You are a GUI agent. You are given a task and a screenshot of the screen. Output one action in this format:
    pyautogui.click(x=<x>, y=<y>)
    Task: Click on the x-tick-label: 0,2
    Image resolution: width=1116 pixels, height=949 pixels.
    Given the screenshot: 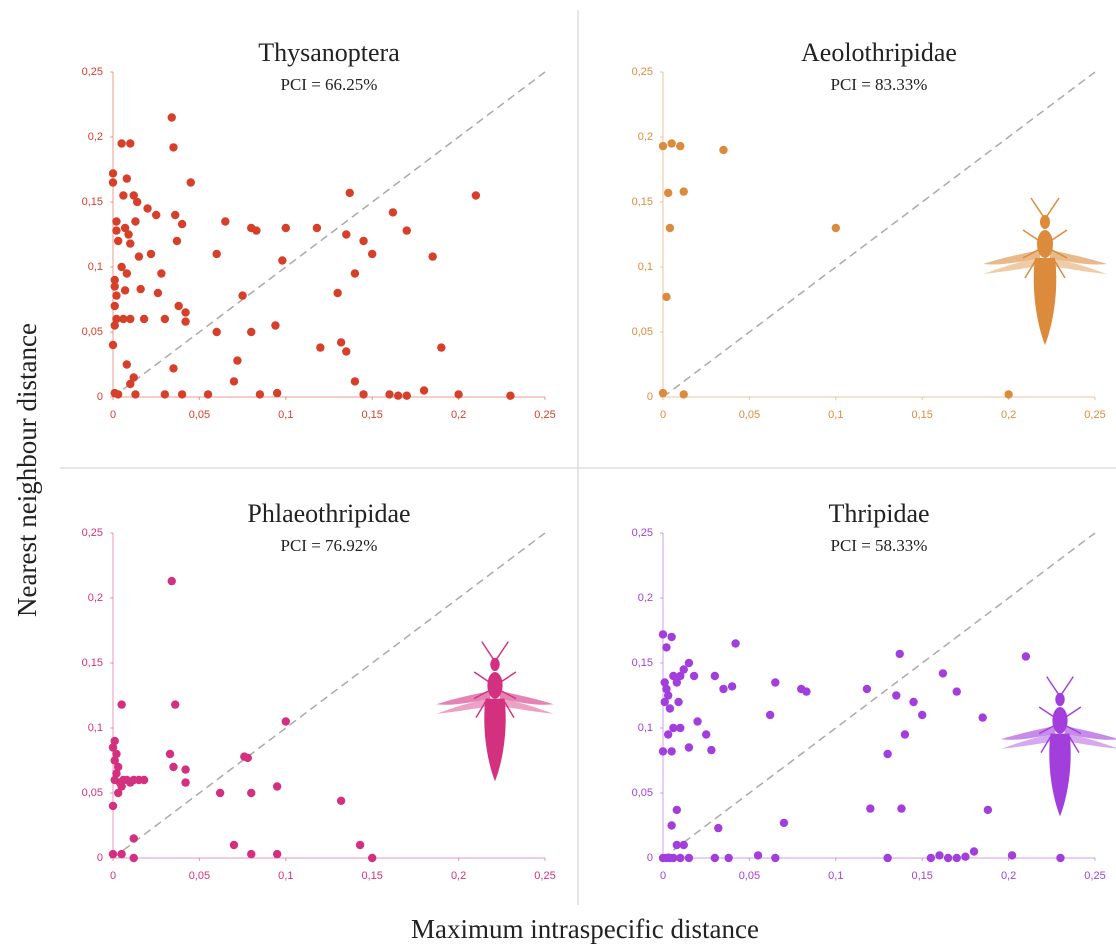 What is the action you would take?
    pyautogui.click(x=458, y=415)
    